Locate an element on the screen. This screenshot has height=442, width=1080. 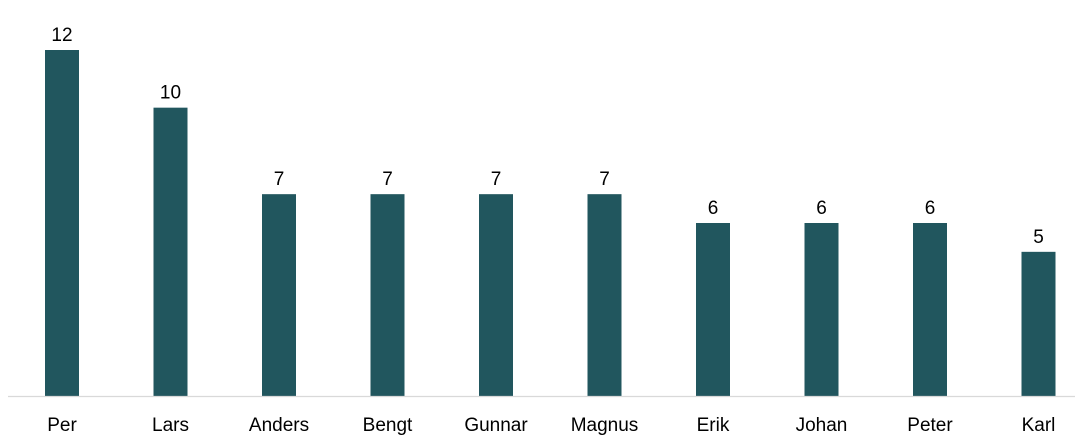
x-tick-label-per: Per is located at coordinates (62, 425).